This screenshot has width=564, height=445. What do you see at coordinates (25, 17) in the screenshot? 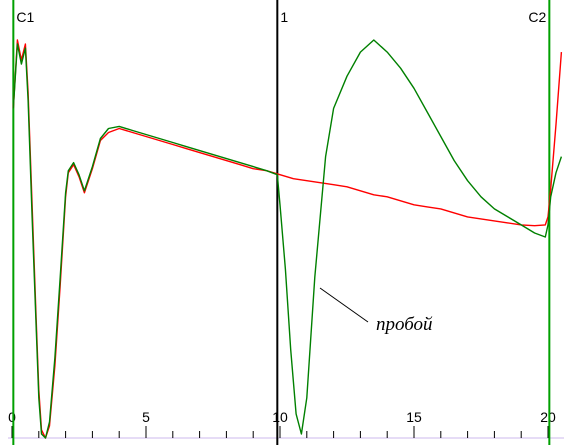
I see `cursor-label-0: C1` at bounding box center [25, 17].